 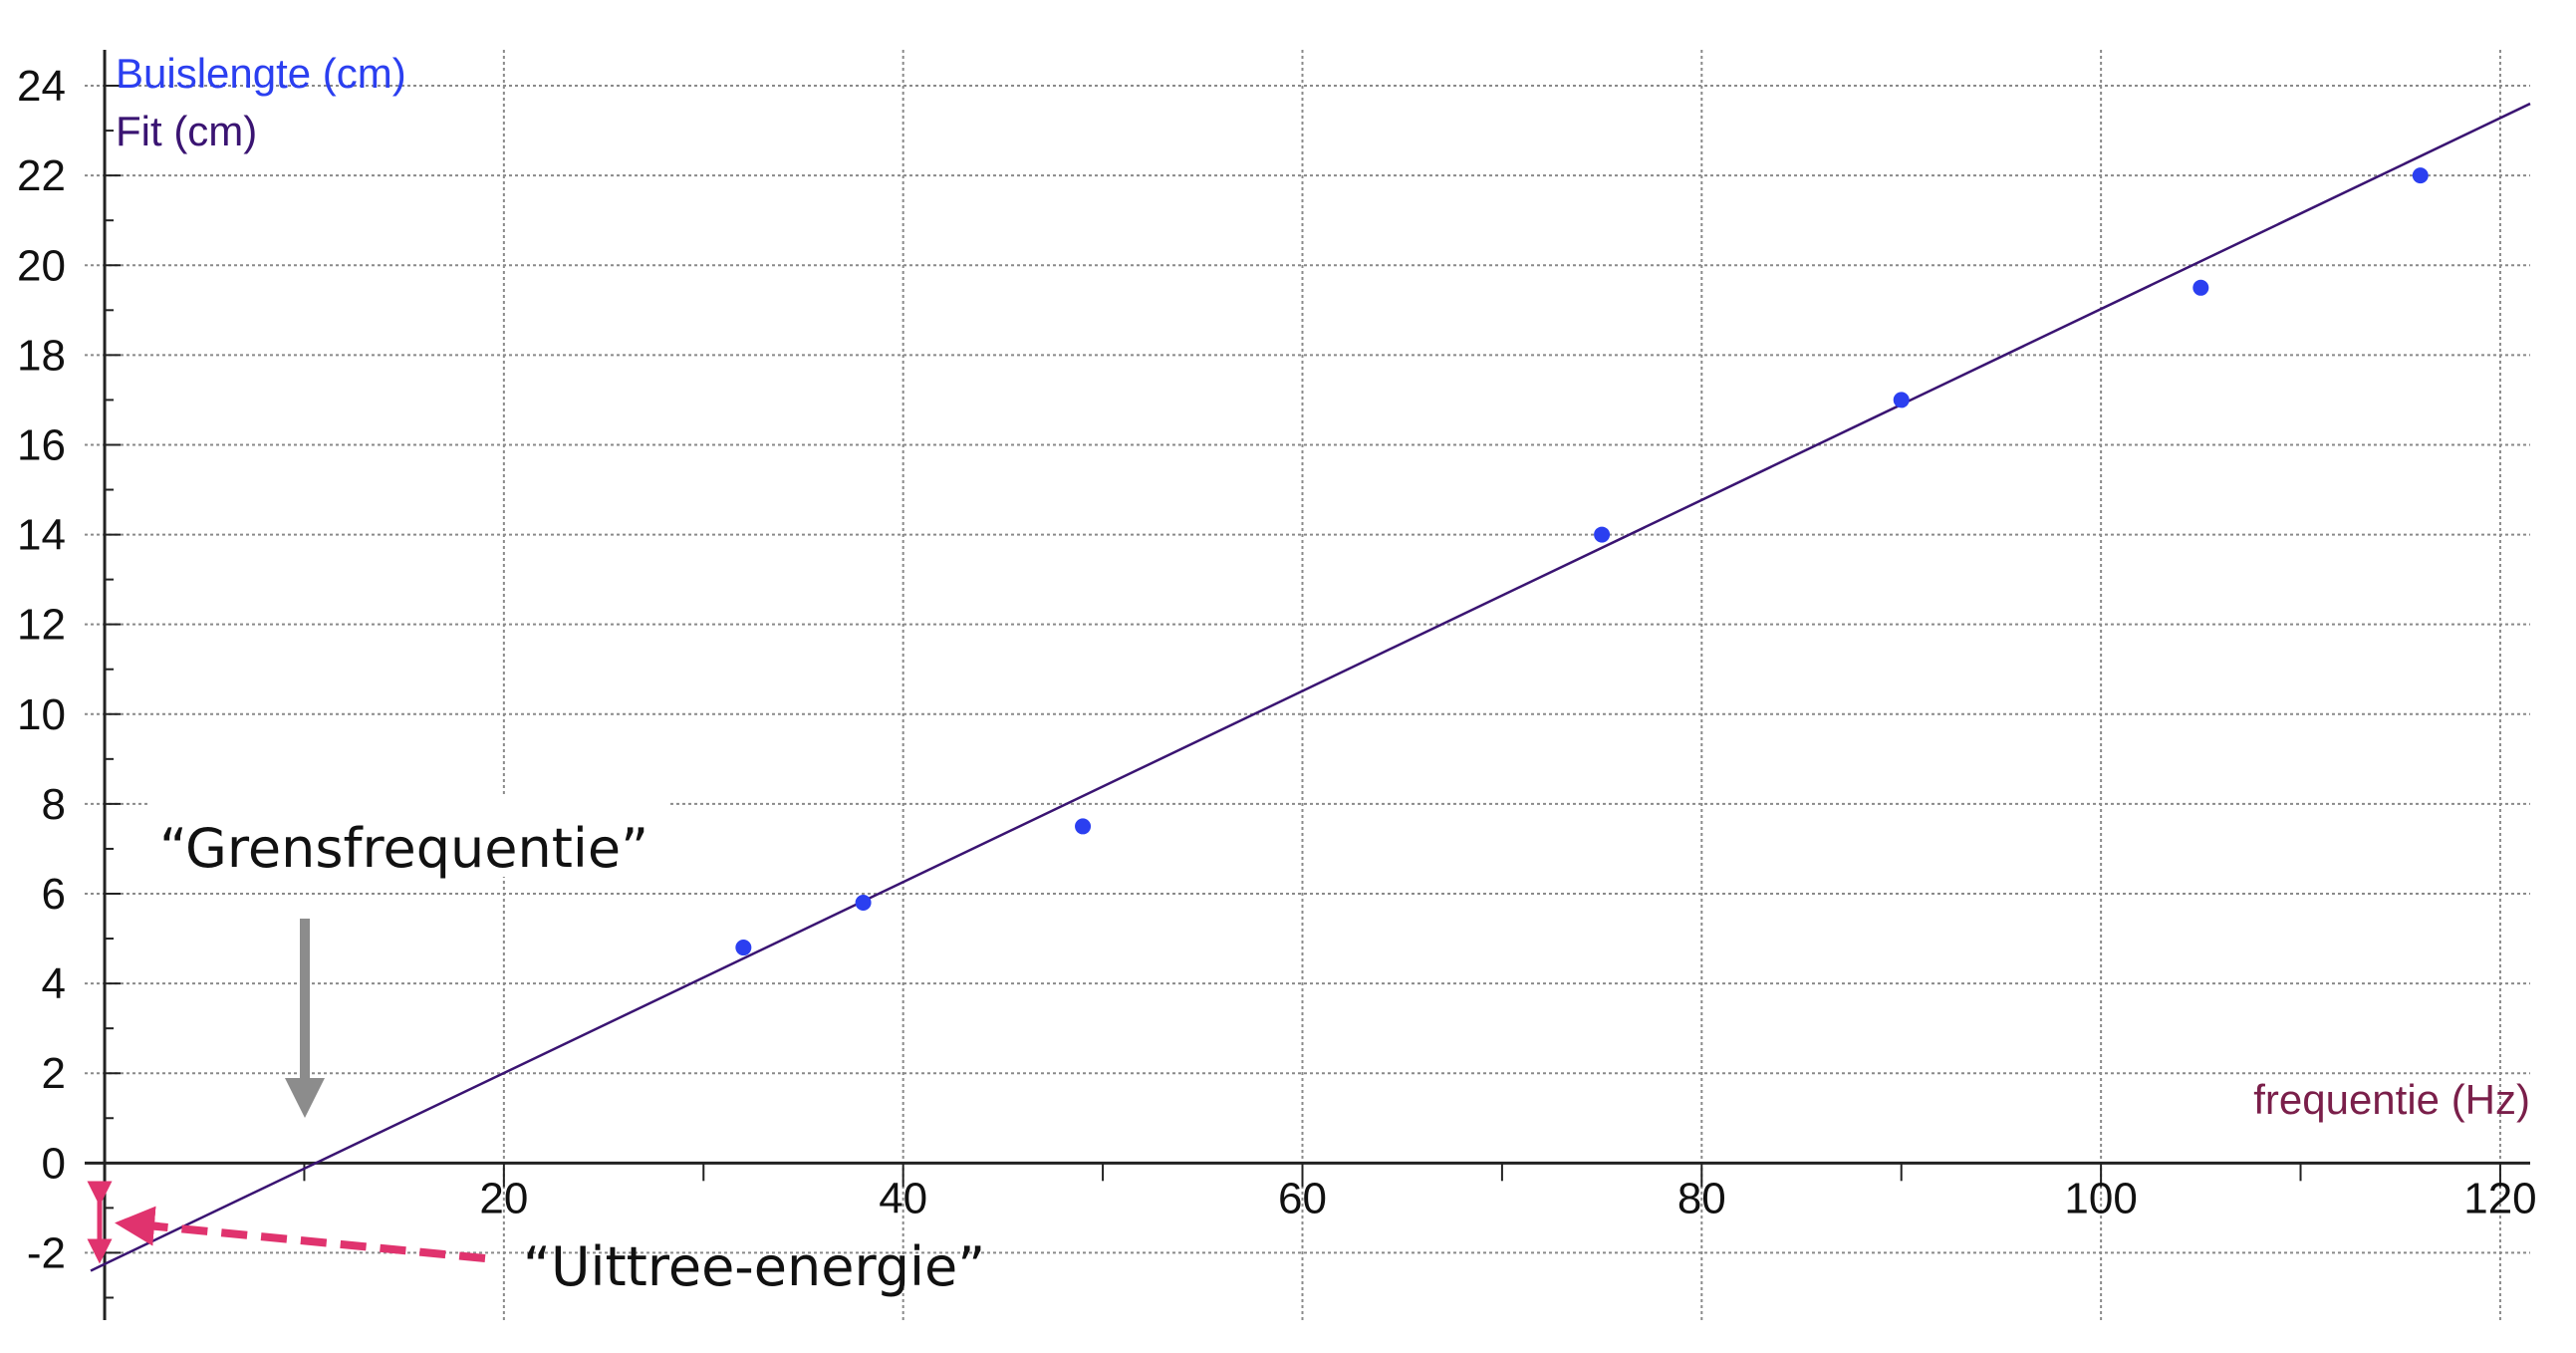 What do you see at coordinates (41, 175) in the screenshot?
I see `y-tick-label-22: 22` at bounding box center [41, 175].